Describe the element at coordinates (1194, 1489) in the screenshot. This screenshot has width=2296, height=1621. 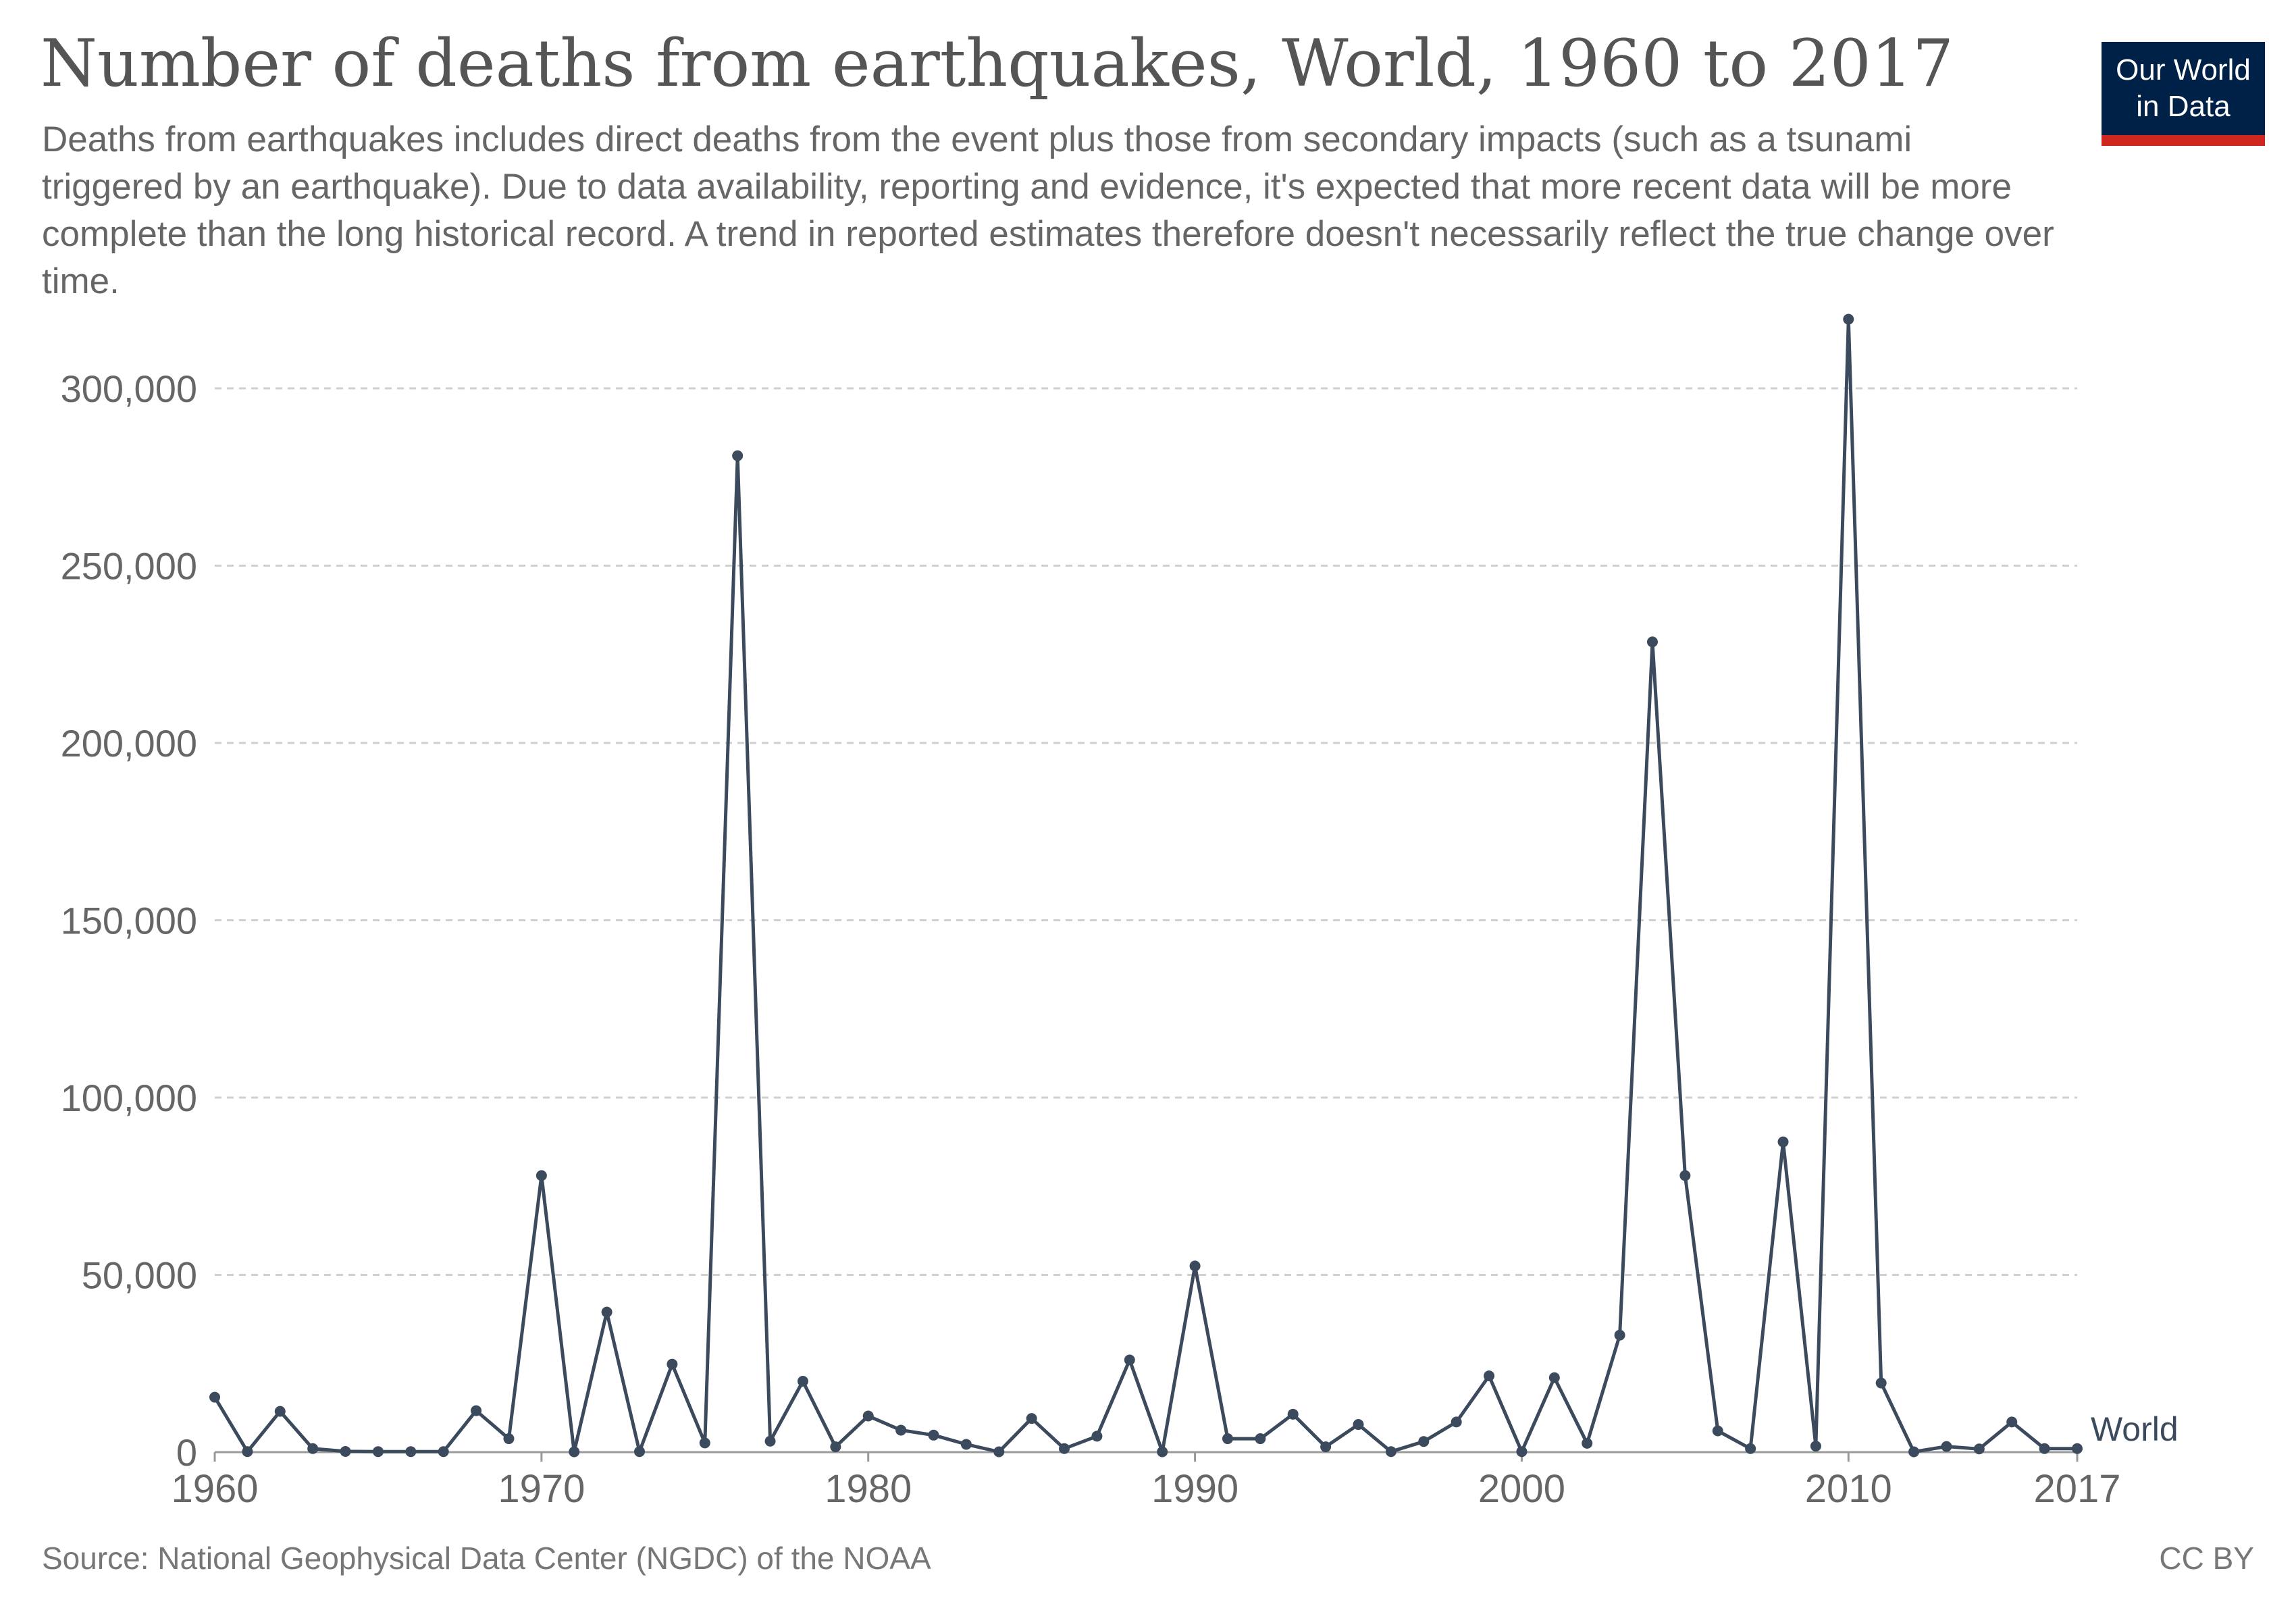
I see `x-tick-label: 1990` at that location.